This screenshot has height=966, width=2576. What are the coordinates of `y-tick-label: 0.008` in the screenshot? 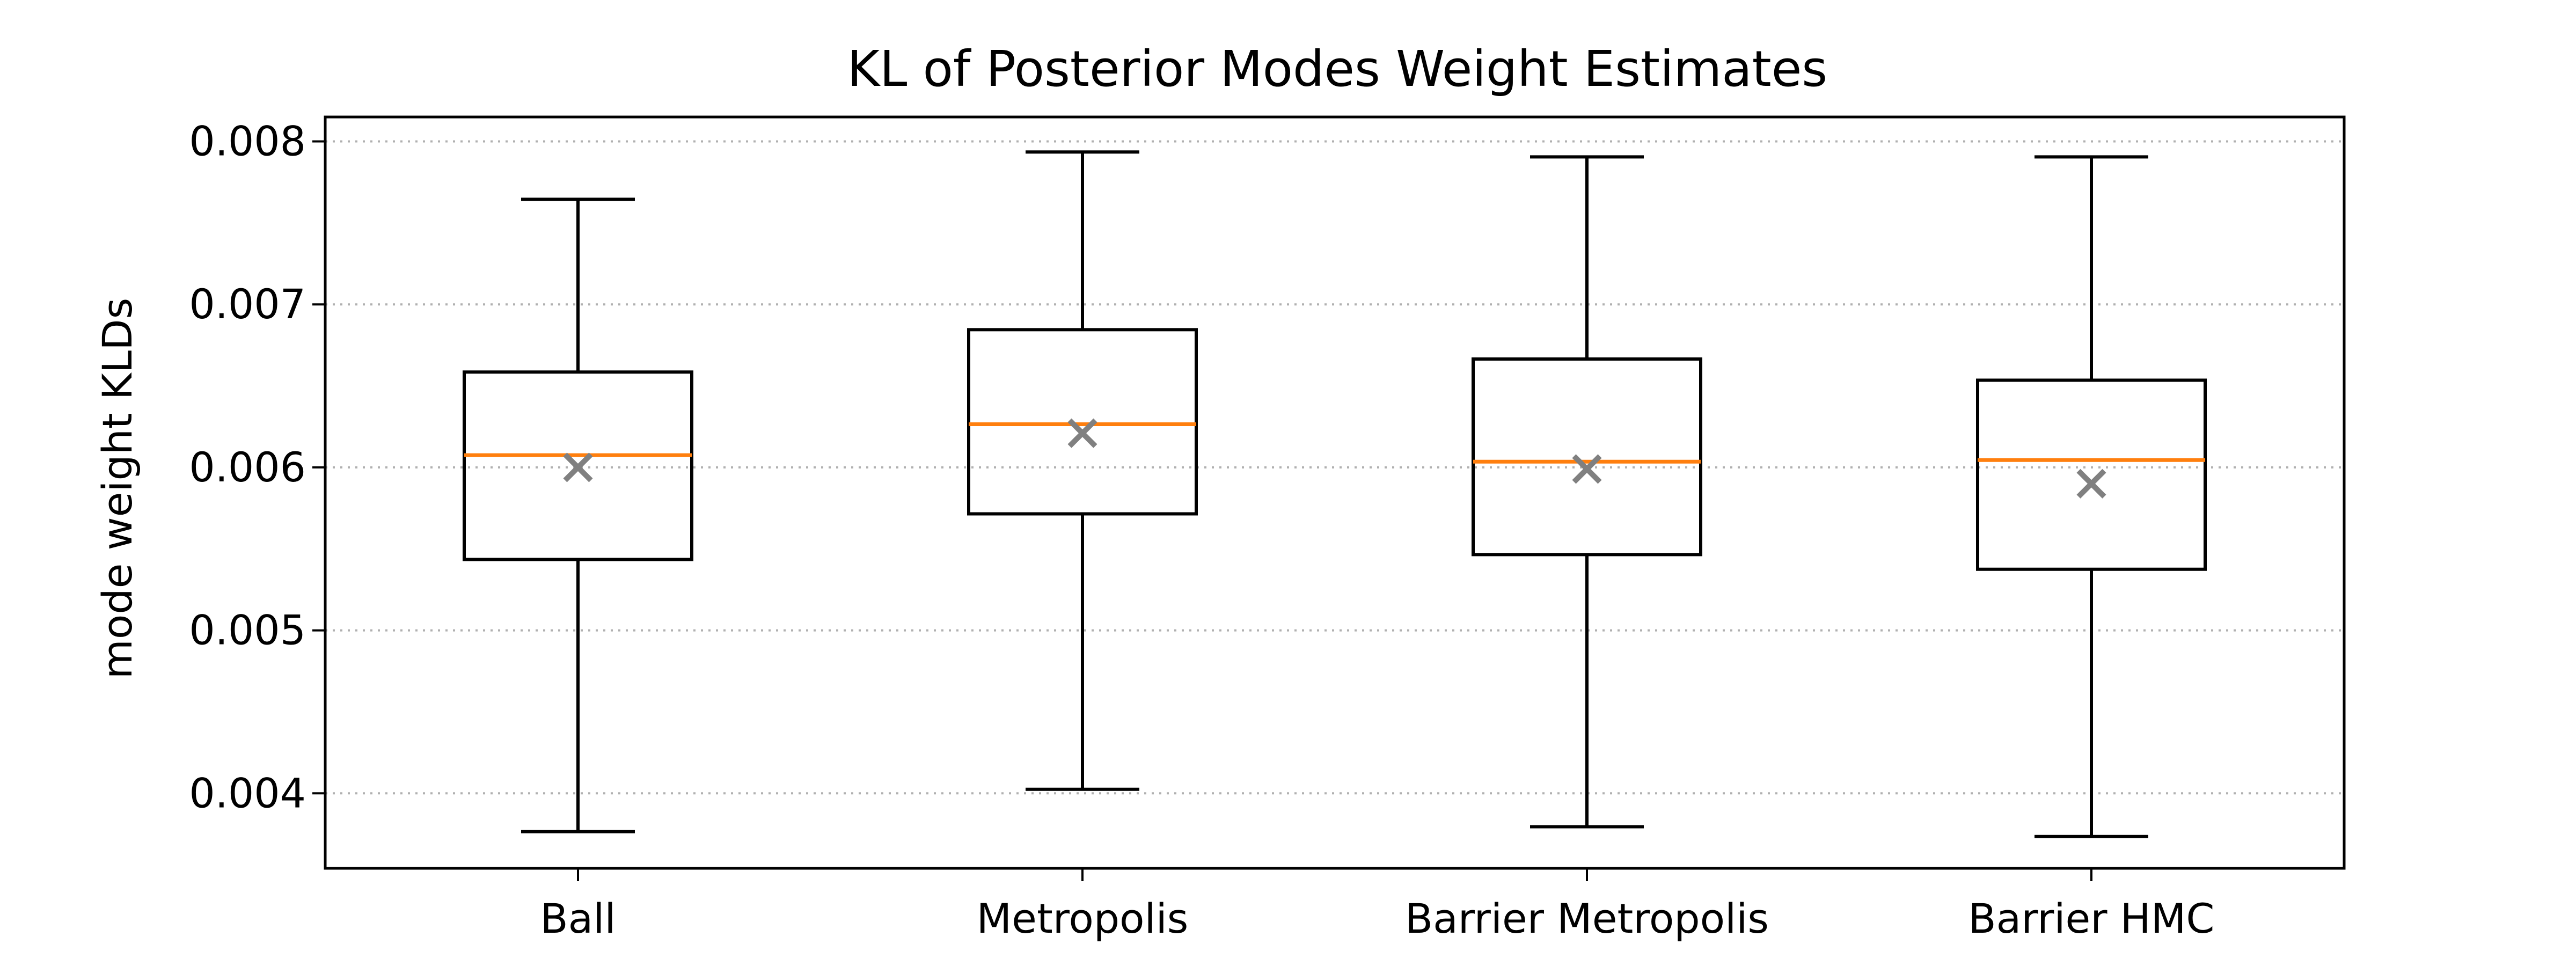 It's located at (247, 141).